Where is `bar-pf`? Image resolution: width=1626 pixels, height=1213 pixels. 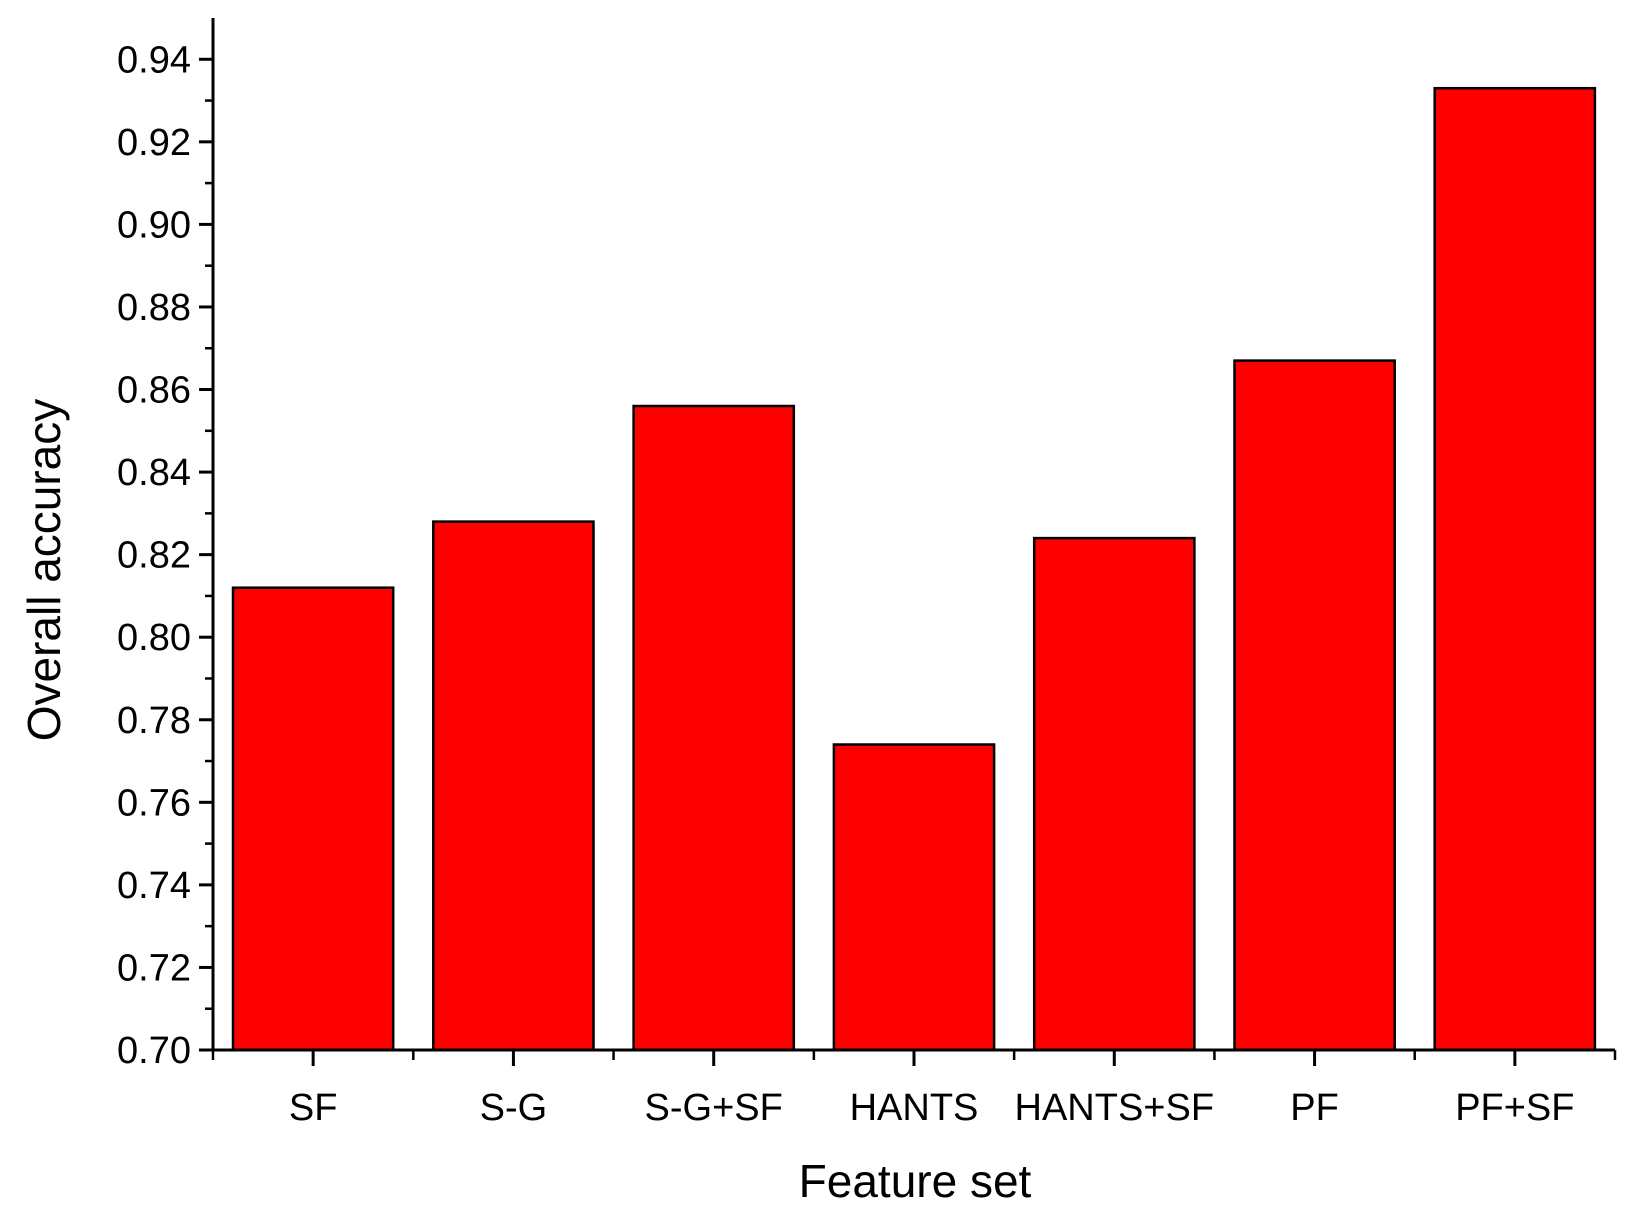 bar-pf is located at coordinates (1314, 705).